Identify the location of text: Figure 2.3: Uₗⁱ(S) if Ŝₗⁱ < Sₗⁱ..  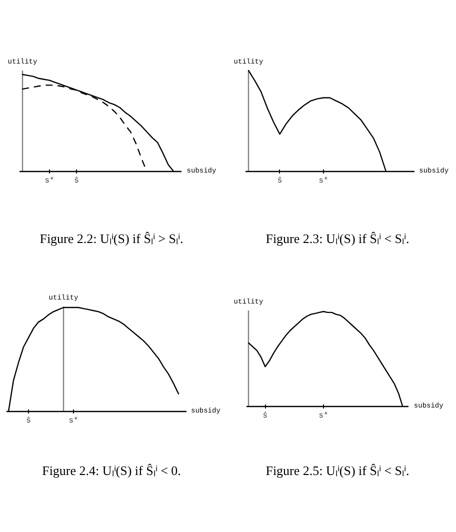
(338, 238).